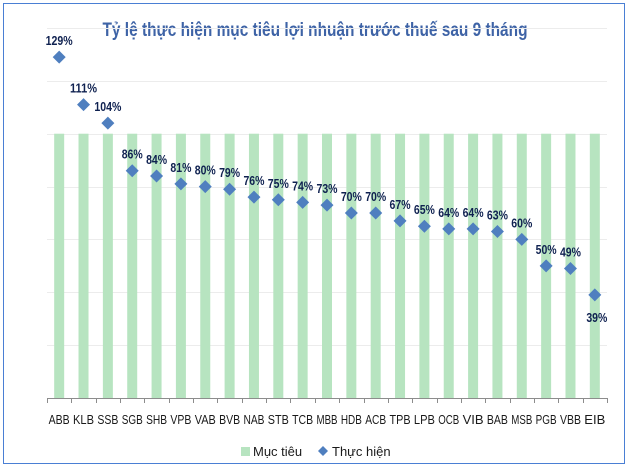  What do you see at coordinates (473, 265) in the screenshot?
I see `bar-vib` at bounding box center [473, 265].